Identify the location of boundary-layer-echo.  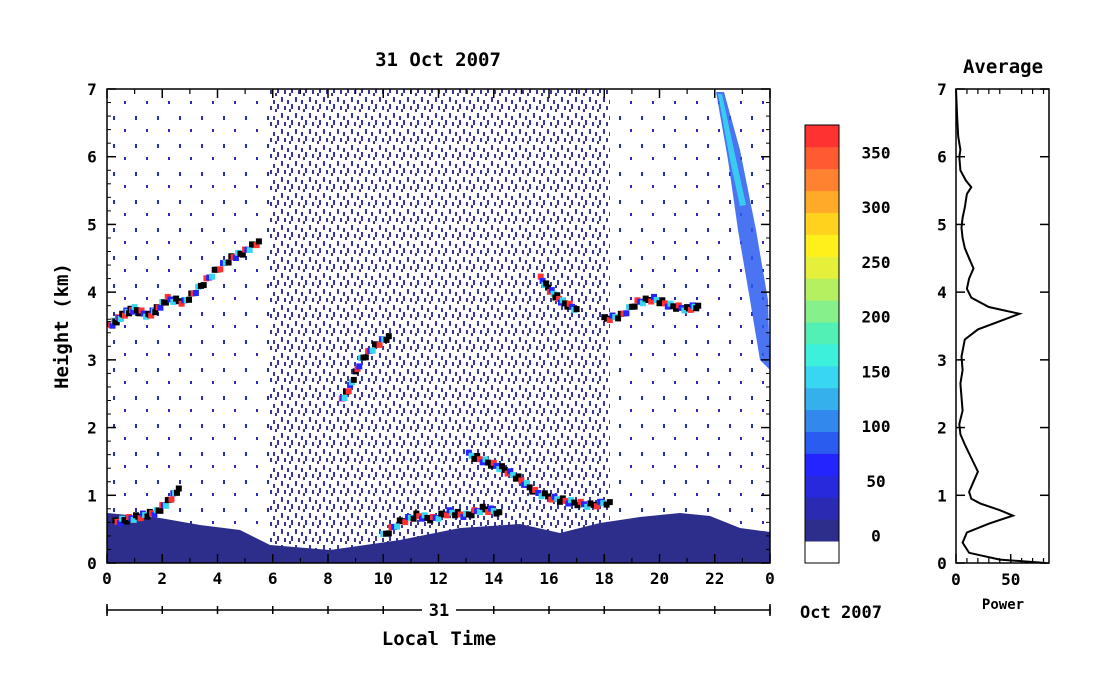
(438, 538).